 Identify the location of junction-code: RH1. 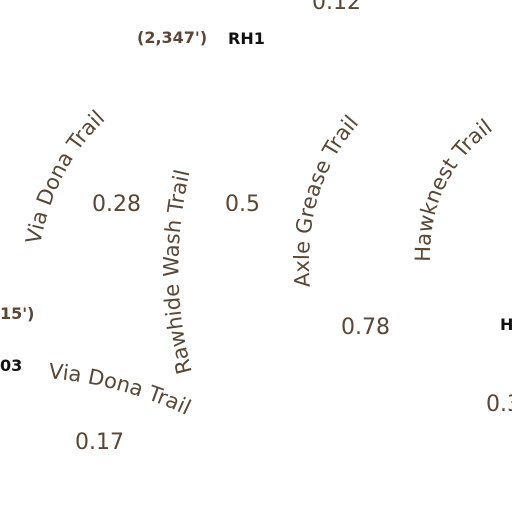
(246, 38).